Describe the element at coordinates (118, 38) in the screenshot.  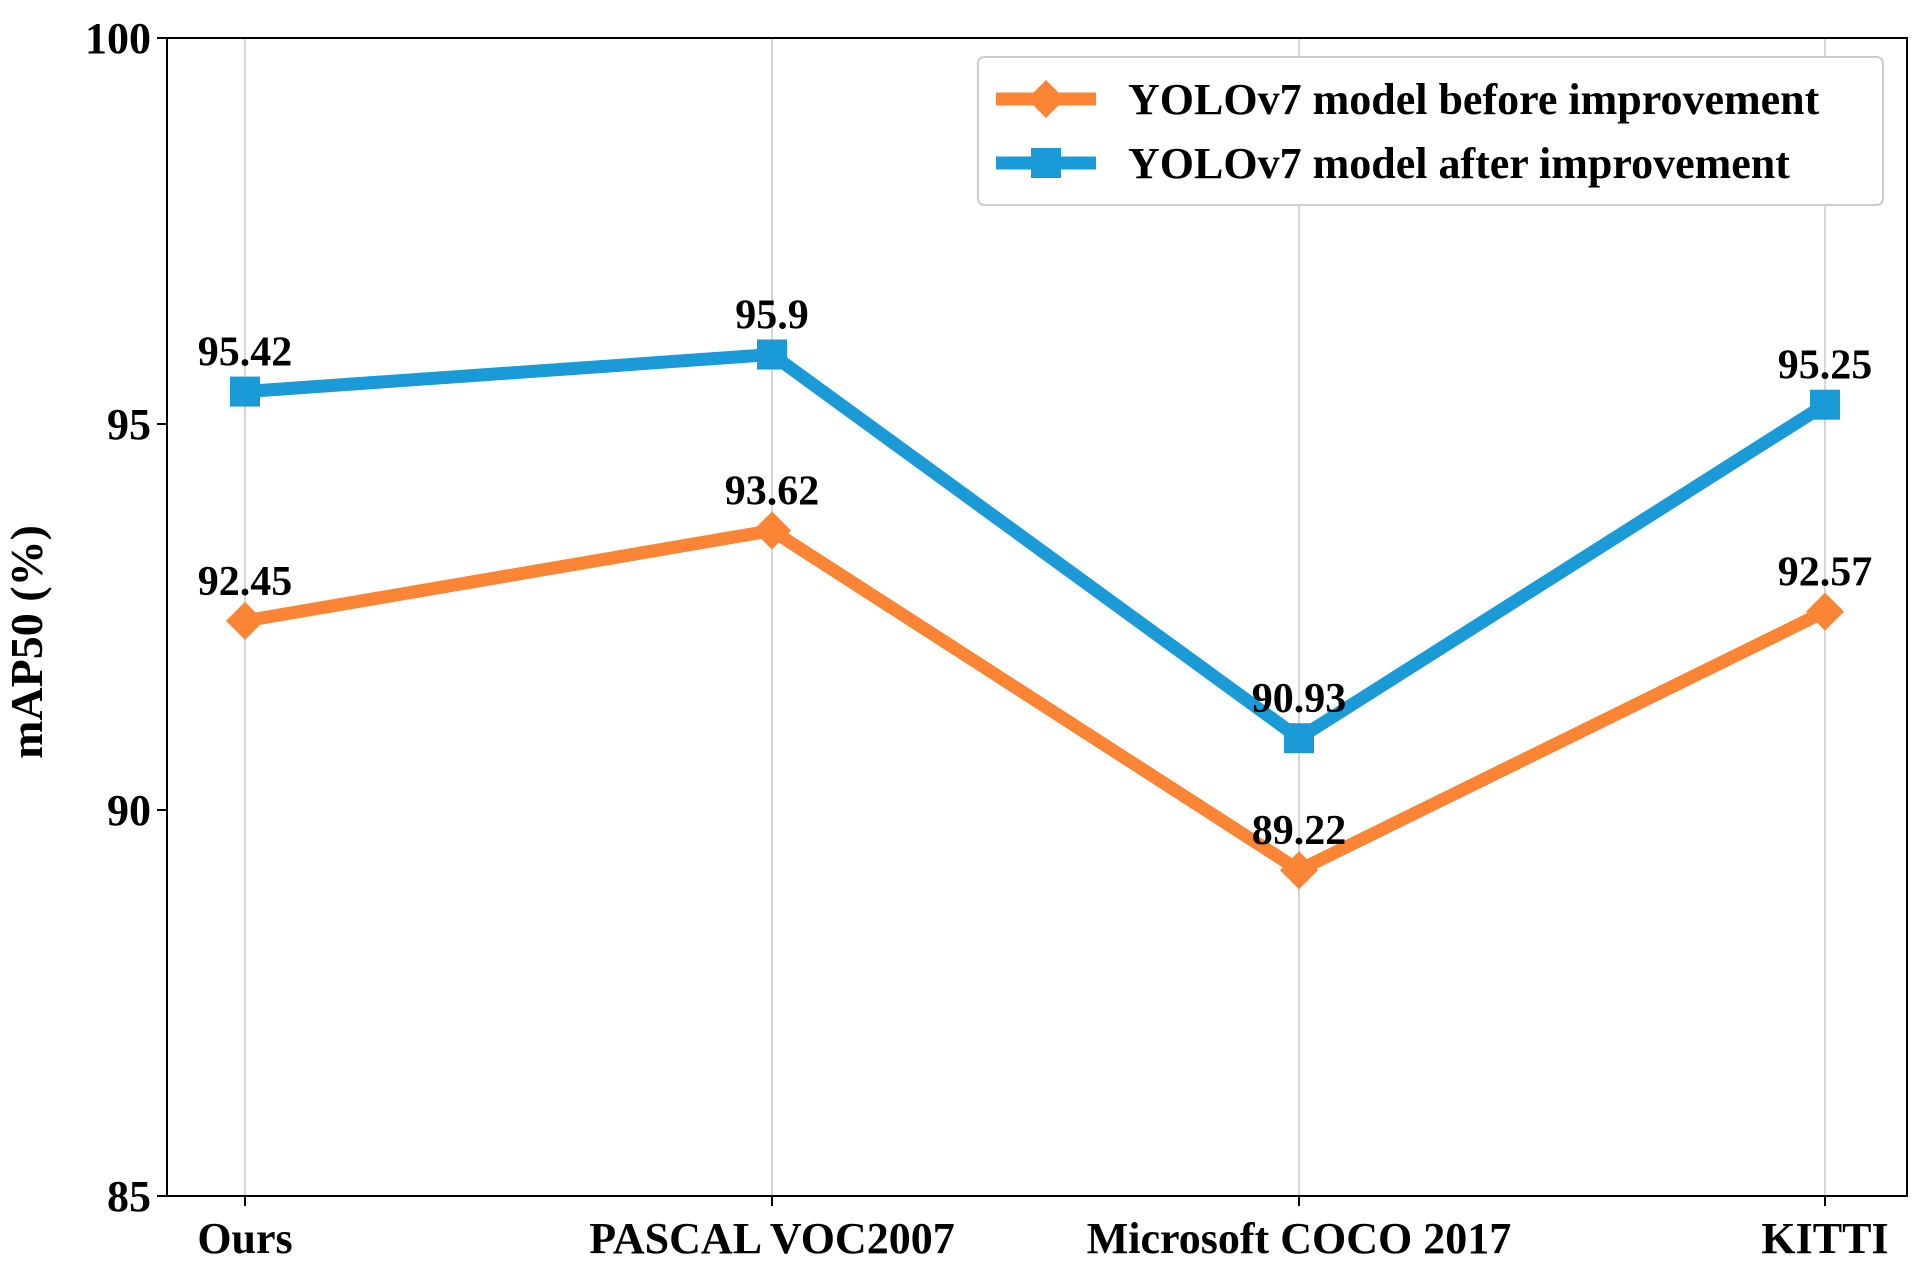
I see `y-tick-label: 100` at that location.